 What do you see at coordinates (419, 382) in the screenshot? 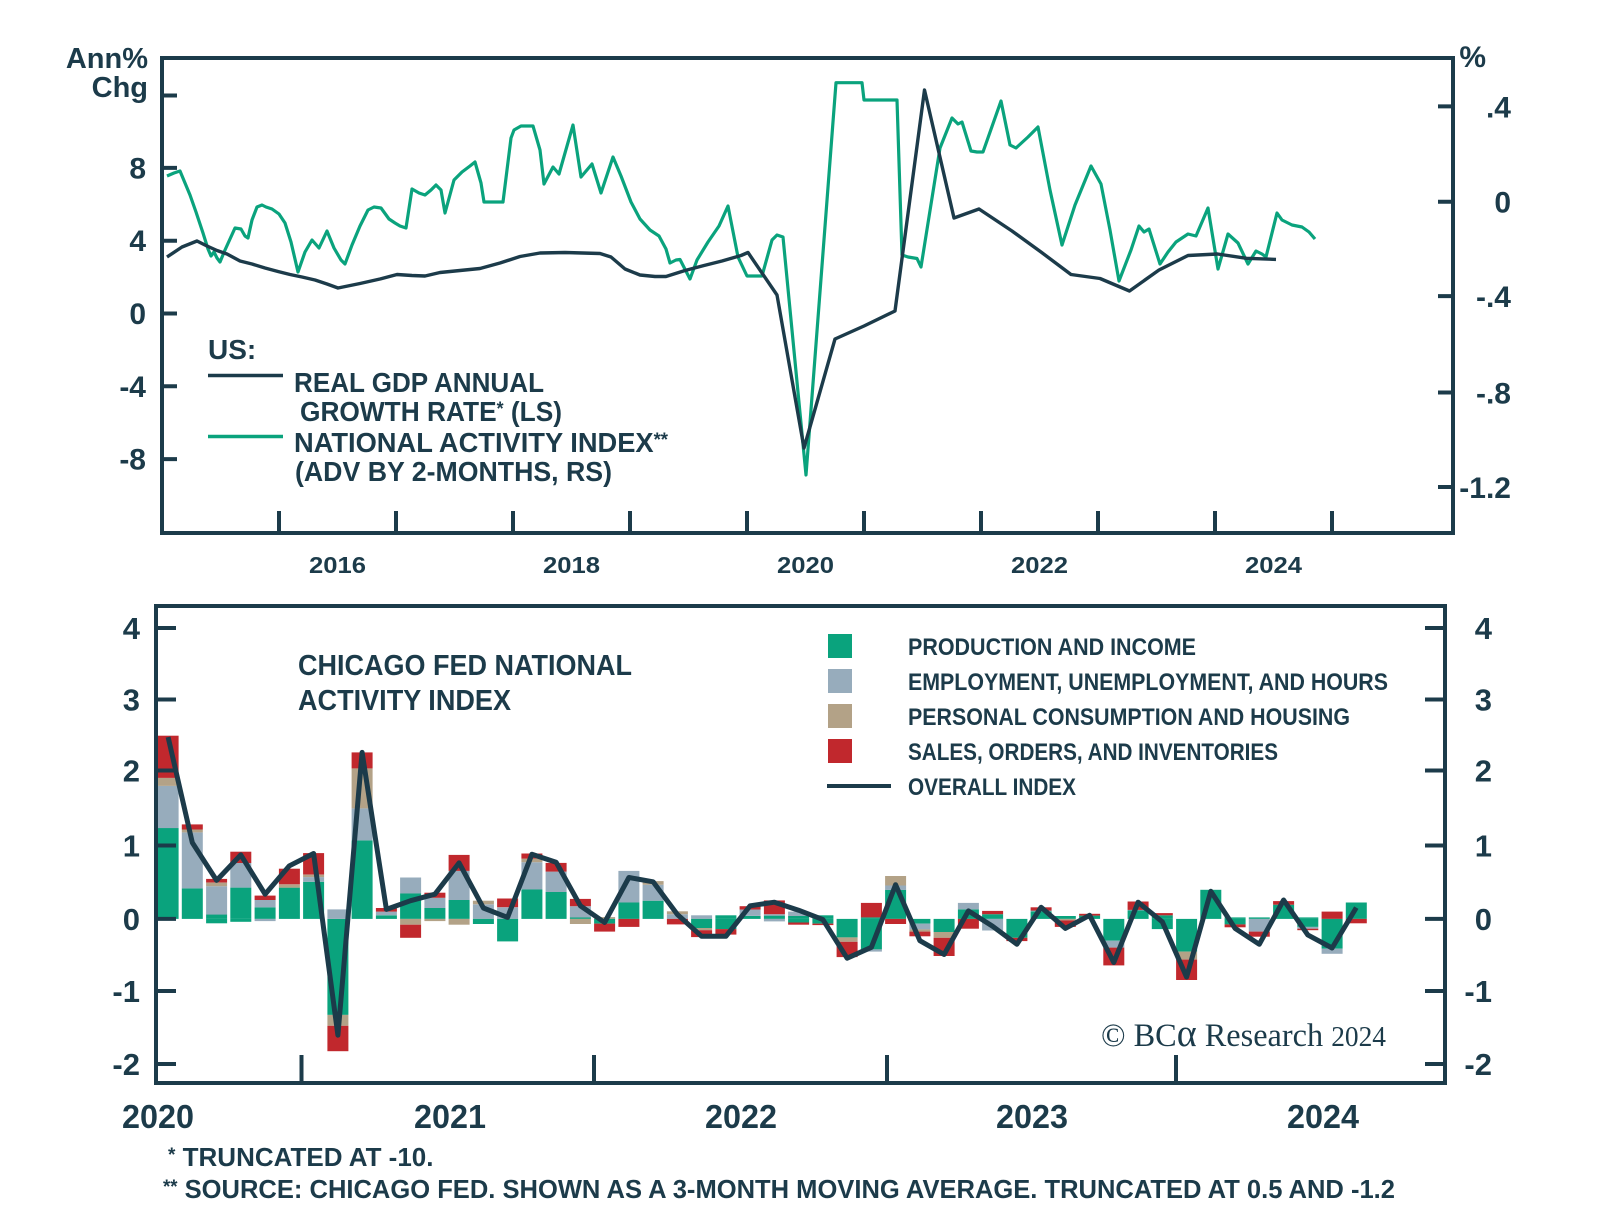
I see `svg-text: REAL GDP ANNUAL` at bounding box center [419, 382].